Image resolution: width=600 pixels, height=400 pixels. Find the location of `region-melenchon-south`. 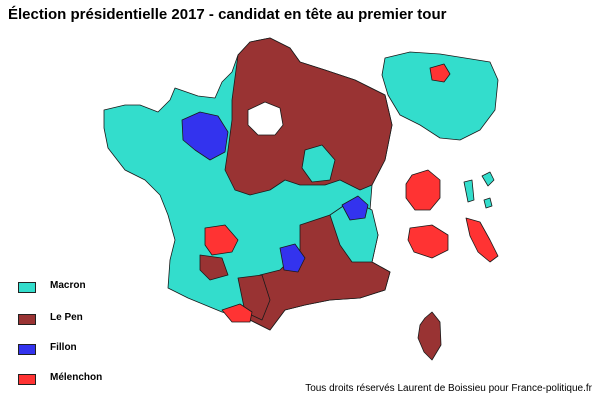

region-melenchon-south is located at coordinates (237, 313).